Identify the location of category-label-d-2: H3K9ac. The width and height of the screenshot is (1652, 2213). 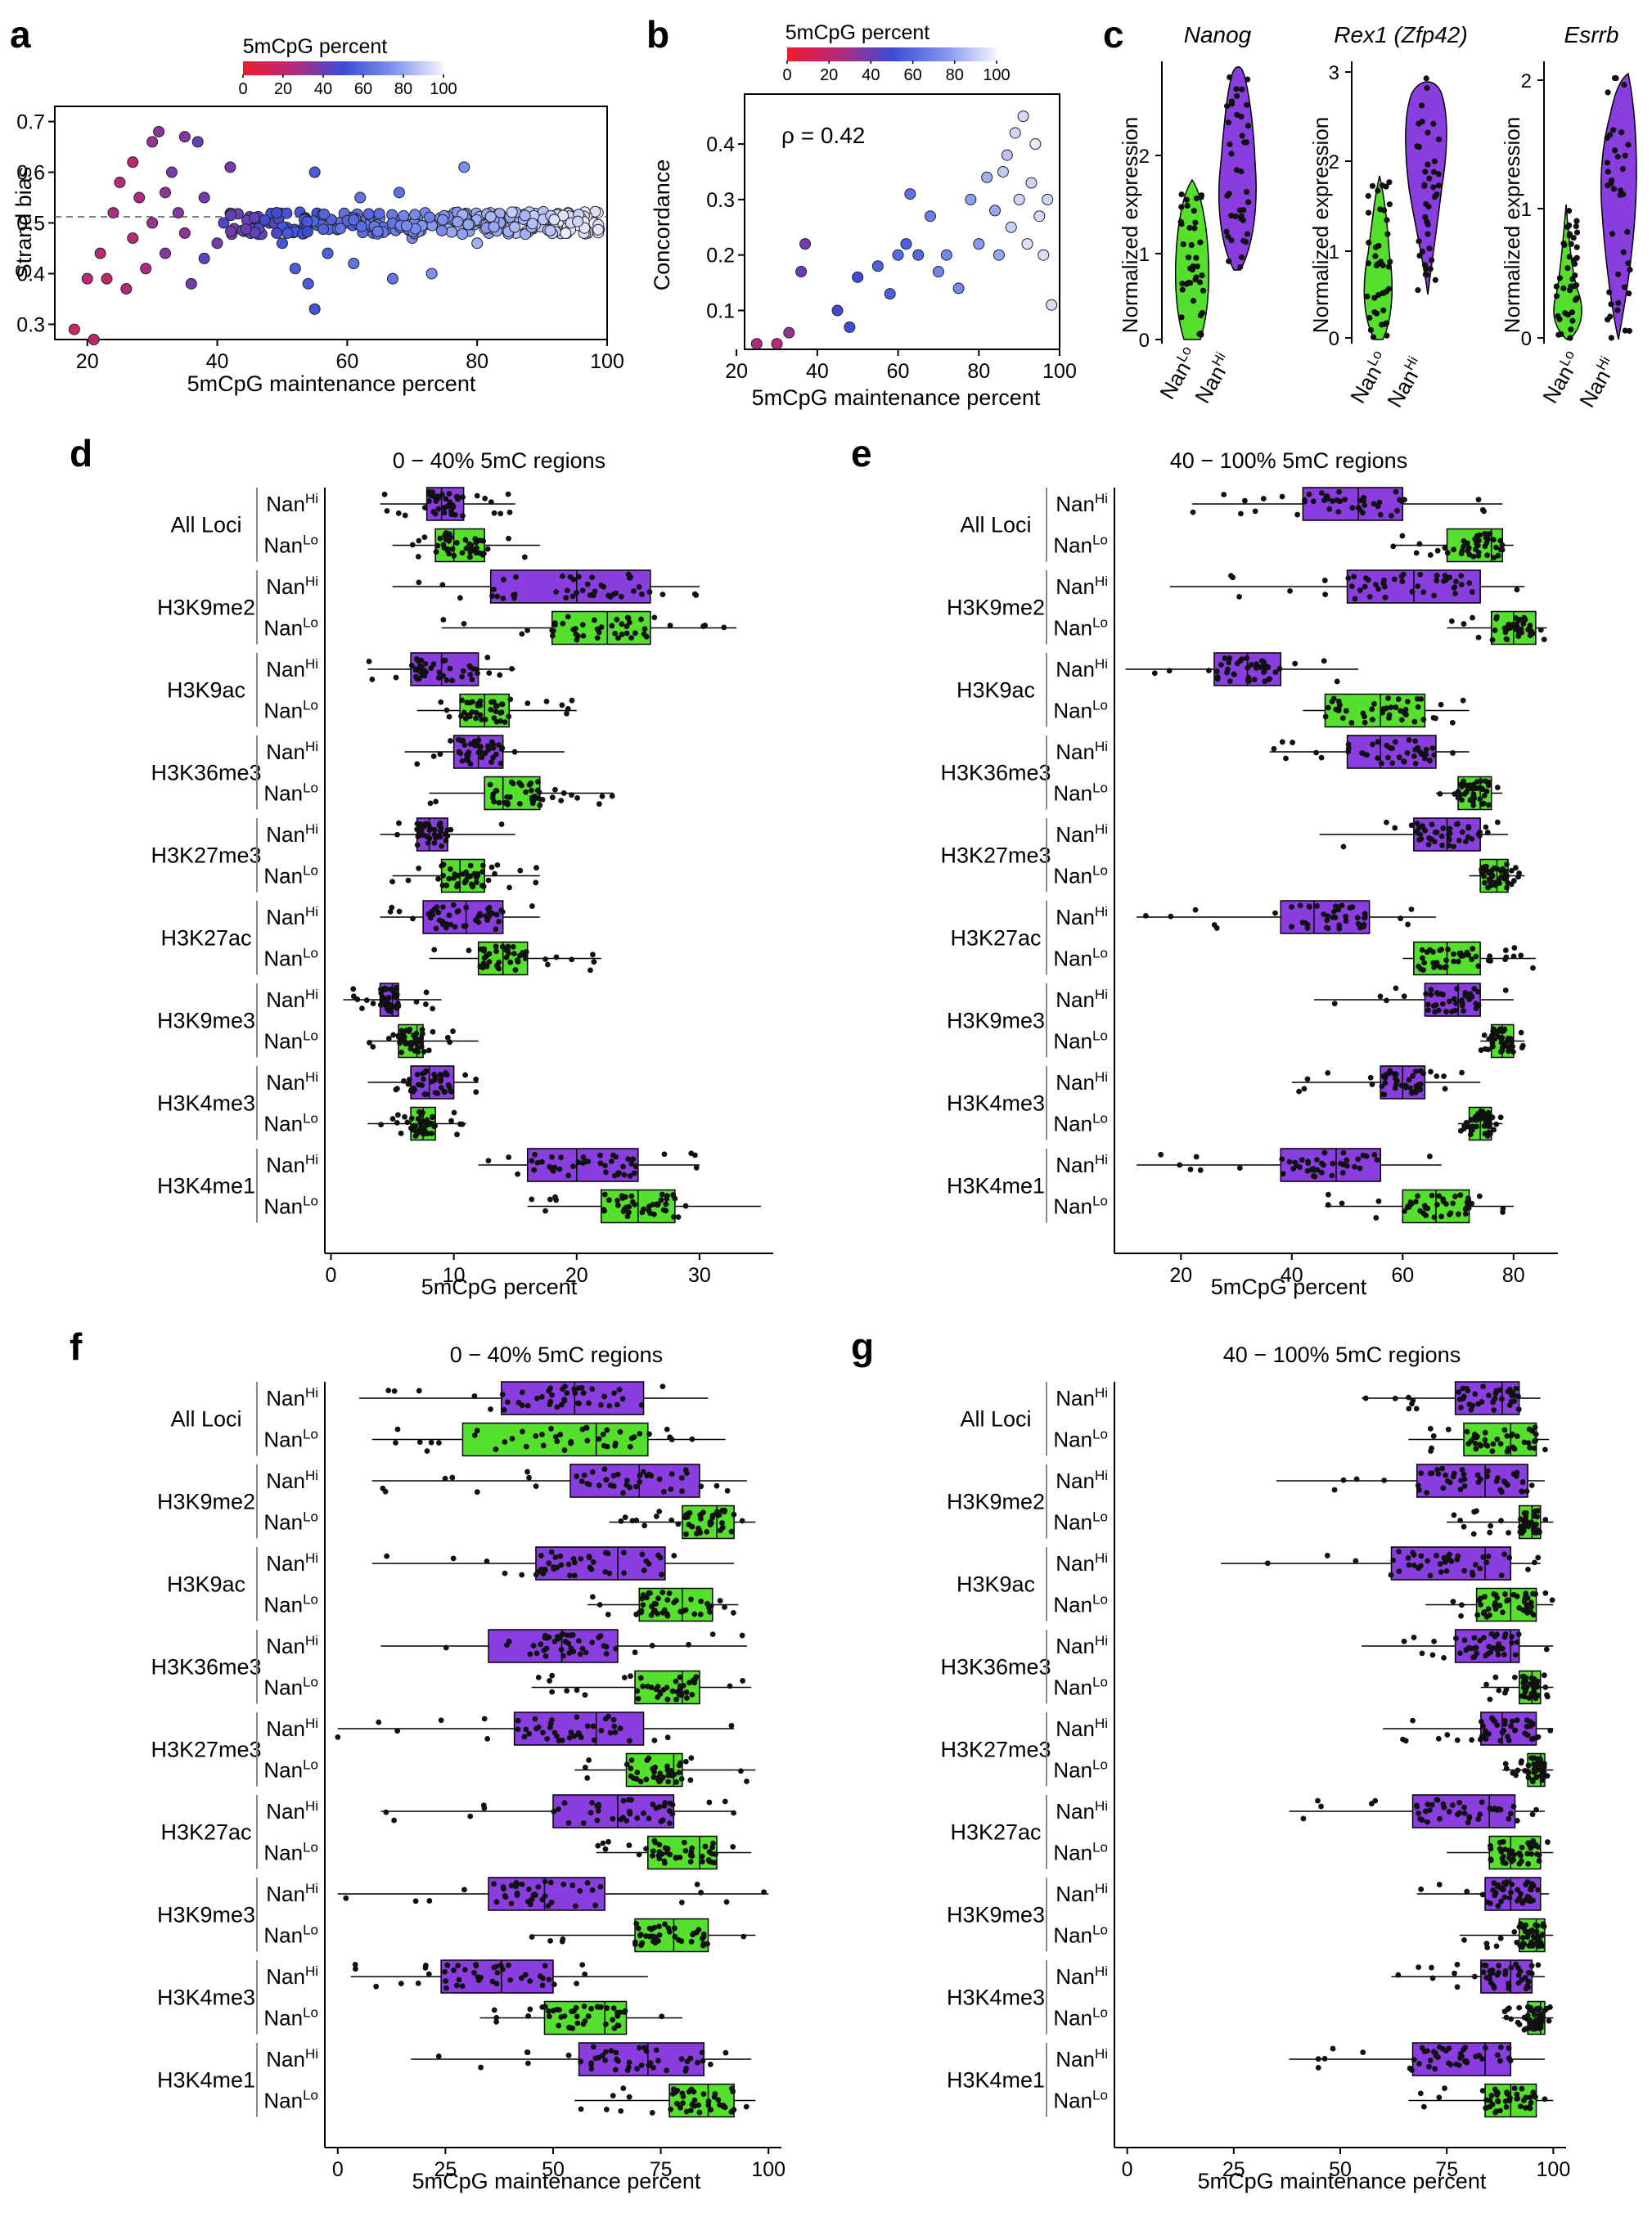
(206, 689).